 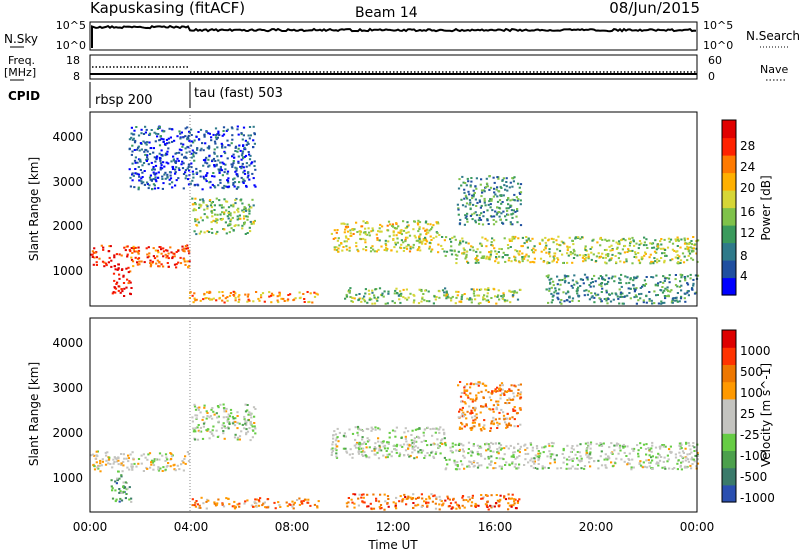 I want to click on velocity-colorbar-tick-1000: 1000, so click(x=755, y=351).